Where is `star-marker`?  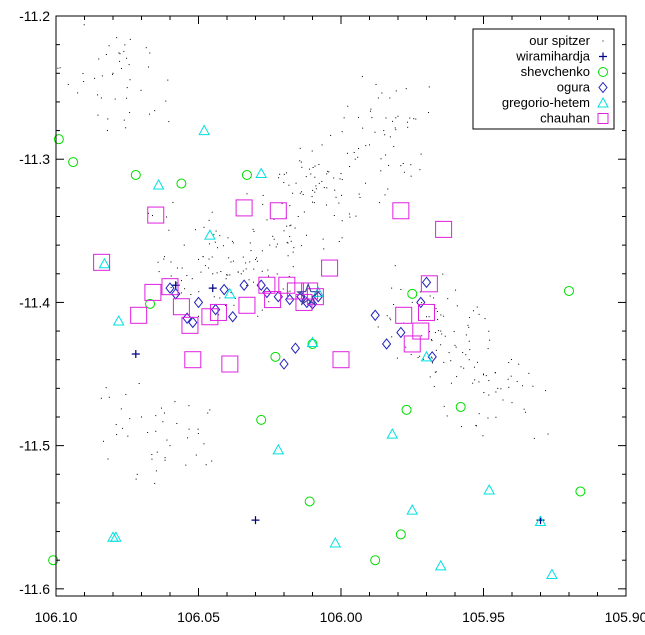
star-marker is located at coordinates (308, 294).